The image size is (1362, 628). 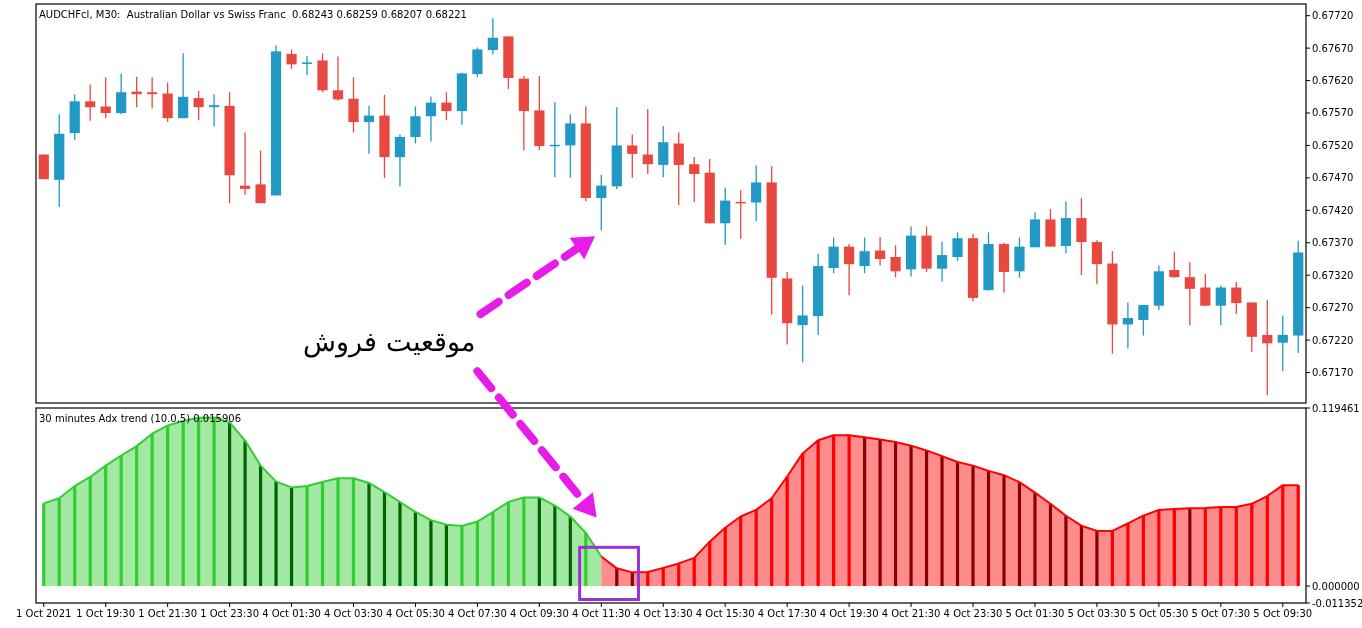 What do you see at coordinates (725, 613) in the screenshot?
I see `x-tick-label: 4 Oct 15:30` at bounding box center [725, 613].